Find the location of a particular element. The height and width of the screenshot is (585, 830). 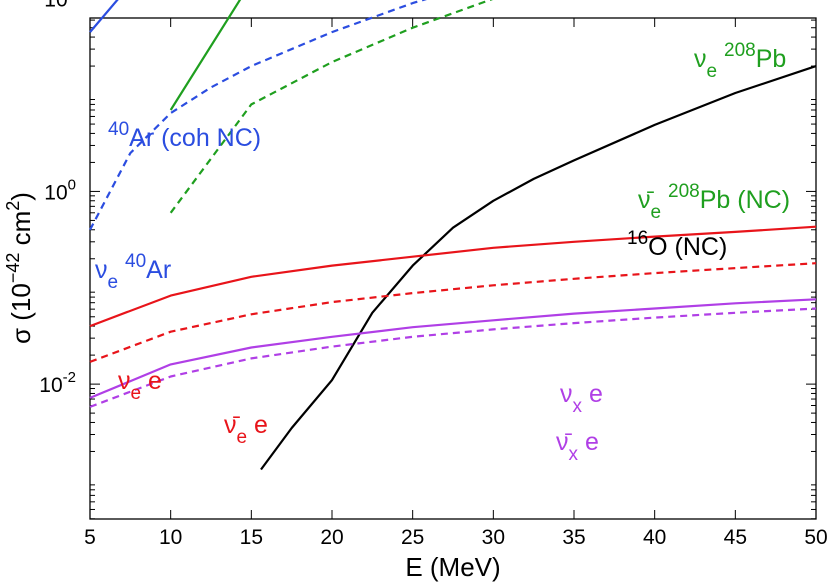

x-tick-label: 50 is located at coordinates (815, 537).